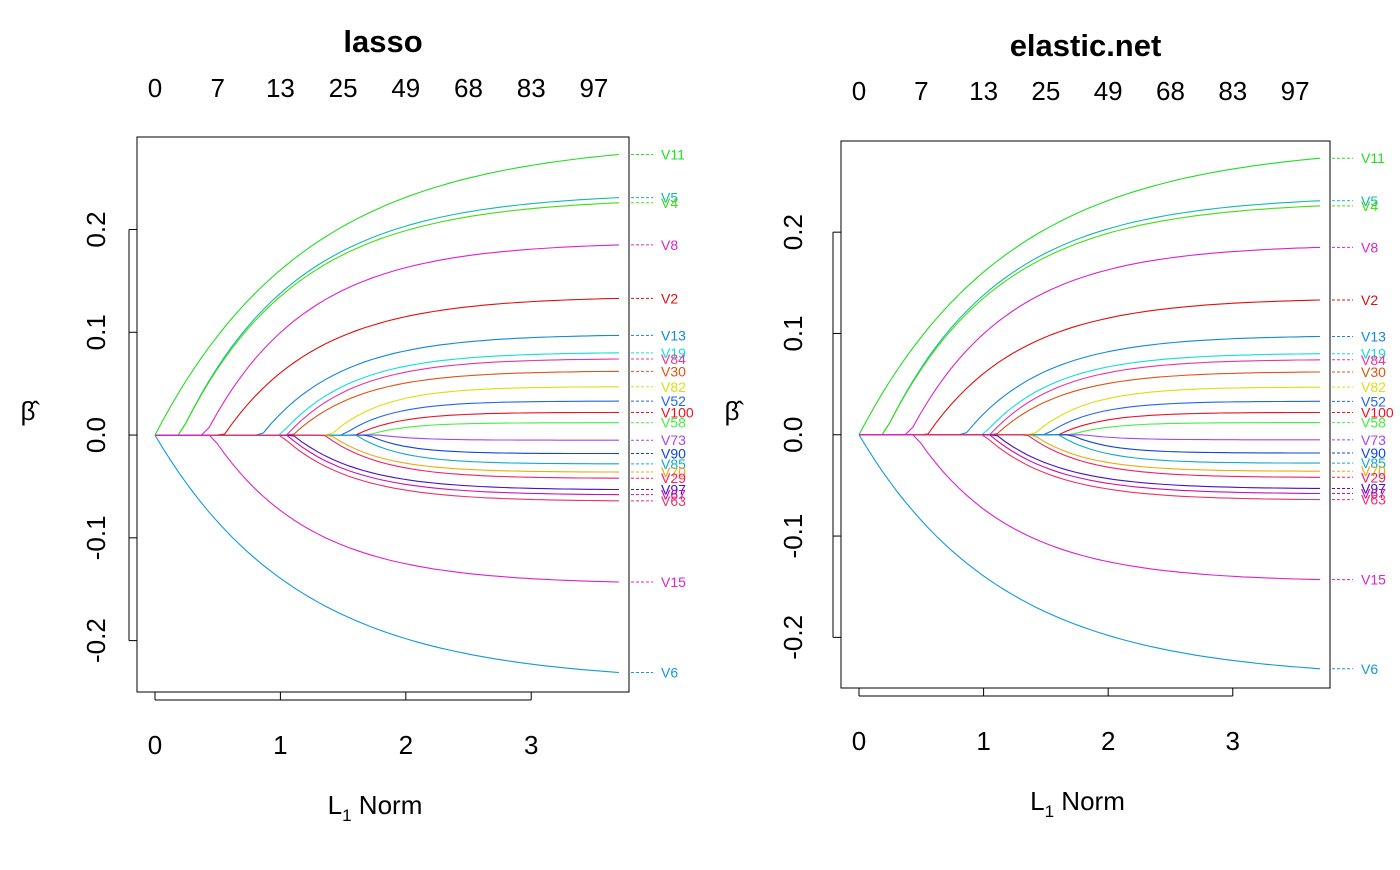 The width and height of the screenshot is (1400, 870). I want to click on series-line-v6, so click(1089, 552).